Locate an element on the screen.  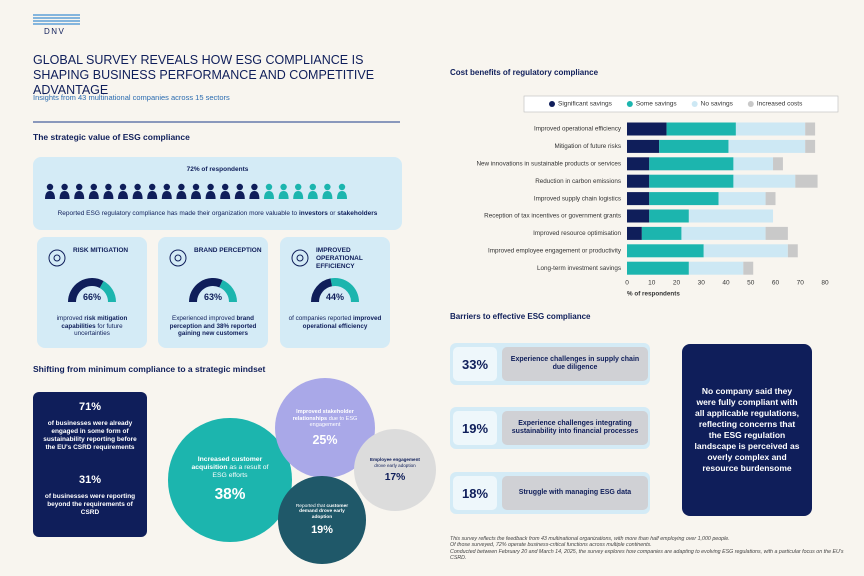
bubble-text-part: customer demand drove early adoption is located at coordinates (324, 512).